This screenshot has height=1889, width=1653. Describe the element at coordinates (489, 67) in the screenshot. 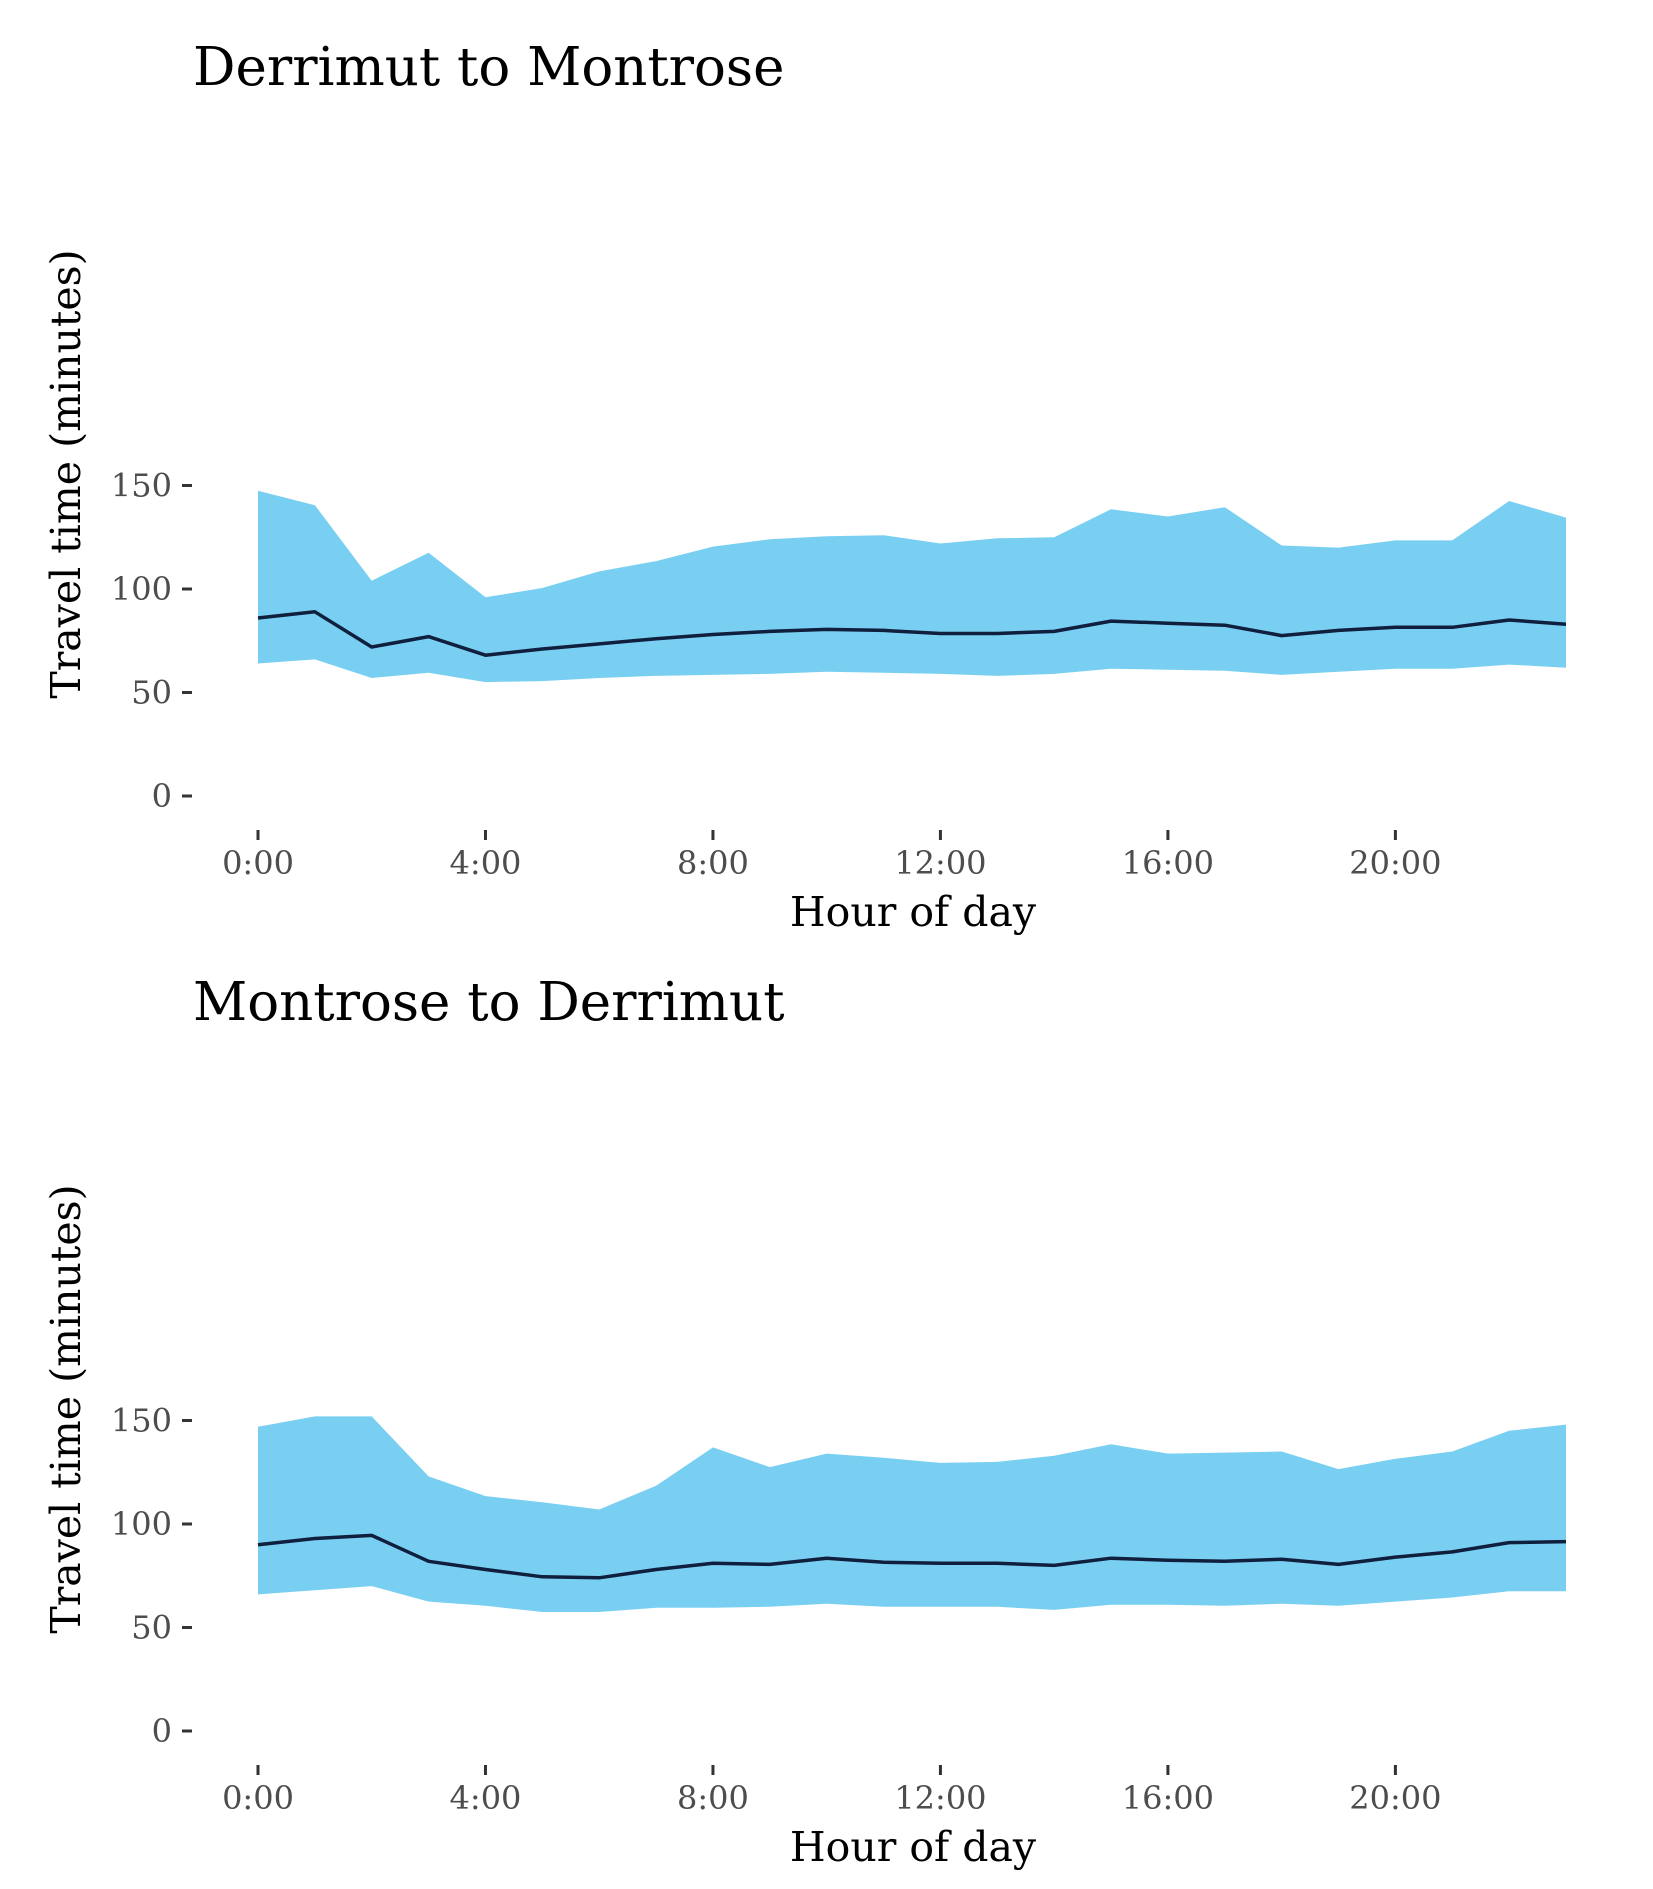

I see `chart-title: Derrimut to Montrose` at that location.